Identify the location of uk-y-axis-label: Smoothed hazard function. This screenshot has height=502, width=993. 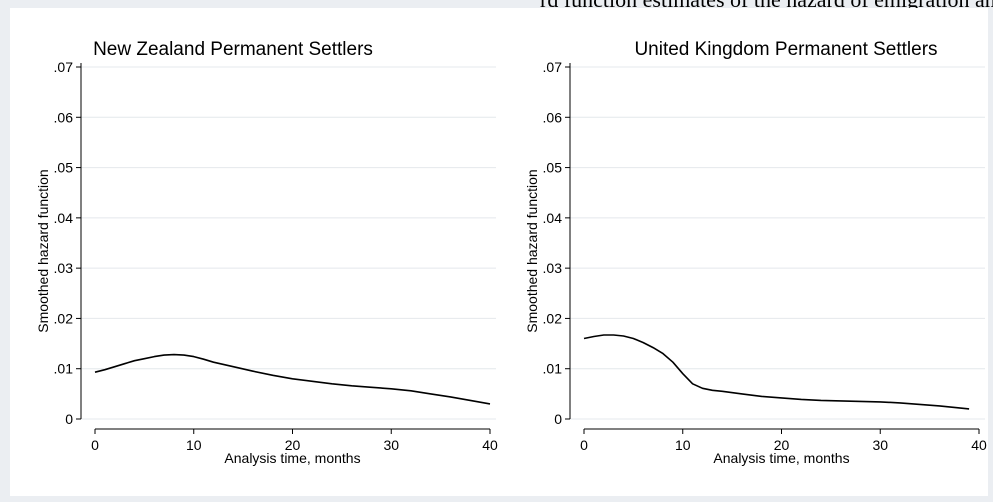
(532, 250).